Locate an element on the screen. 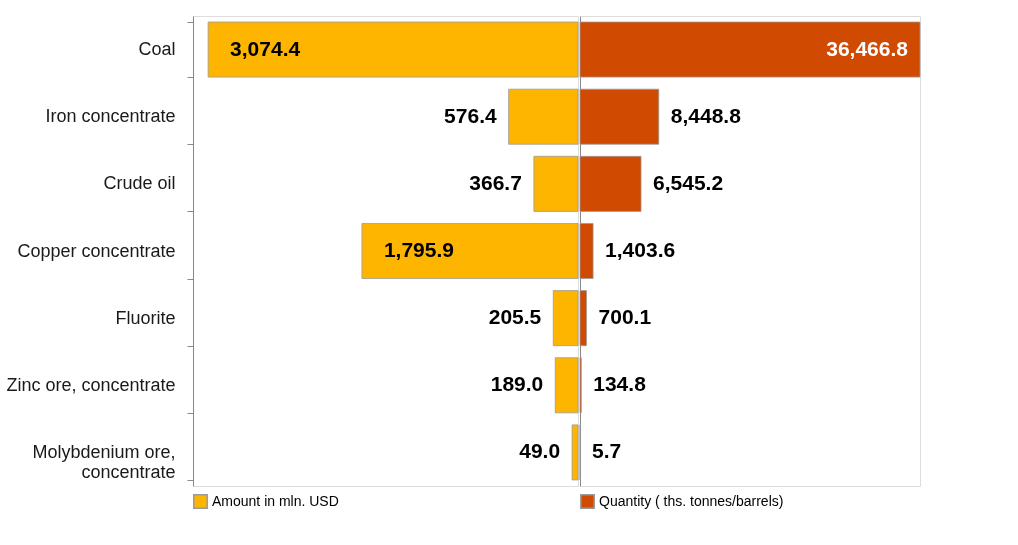 The height and width of the screenshot is (545, 1018). data-label: 134.8 is located at coordinates (620, 384).